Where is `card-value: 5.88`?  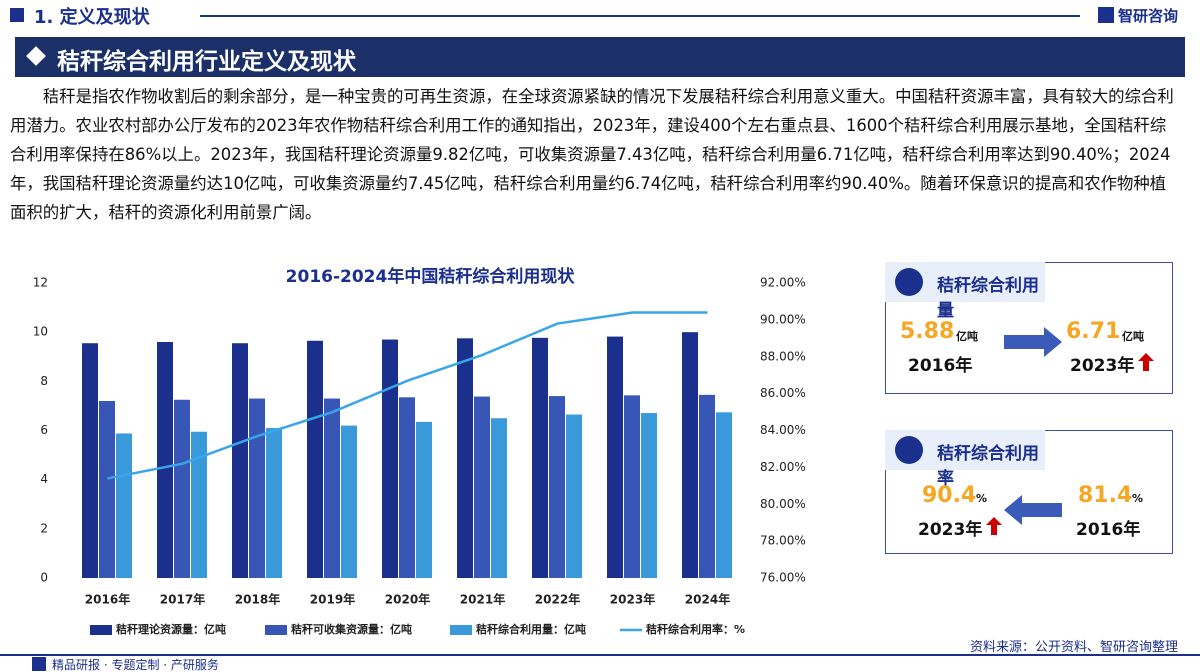 card-value: 5.88 is located at coordinates (927, 331).